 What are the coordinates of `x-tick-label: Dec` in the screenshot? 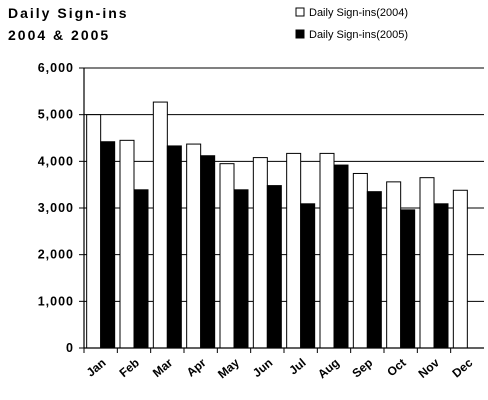 It's located at (462, 367).